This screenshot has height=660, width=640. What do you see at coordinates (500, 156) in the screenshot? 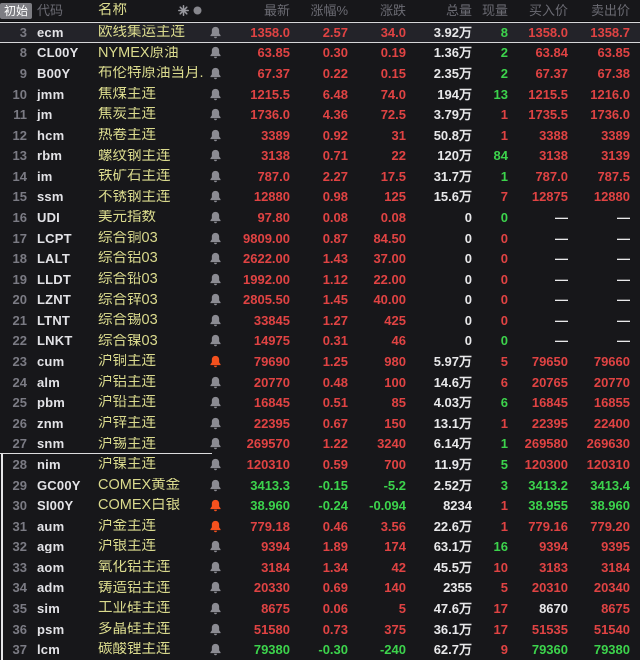
I see `current-volume: 84` at bounding box center [500, 156].